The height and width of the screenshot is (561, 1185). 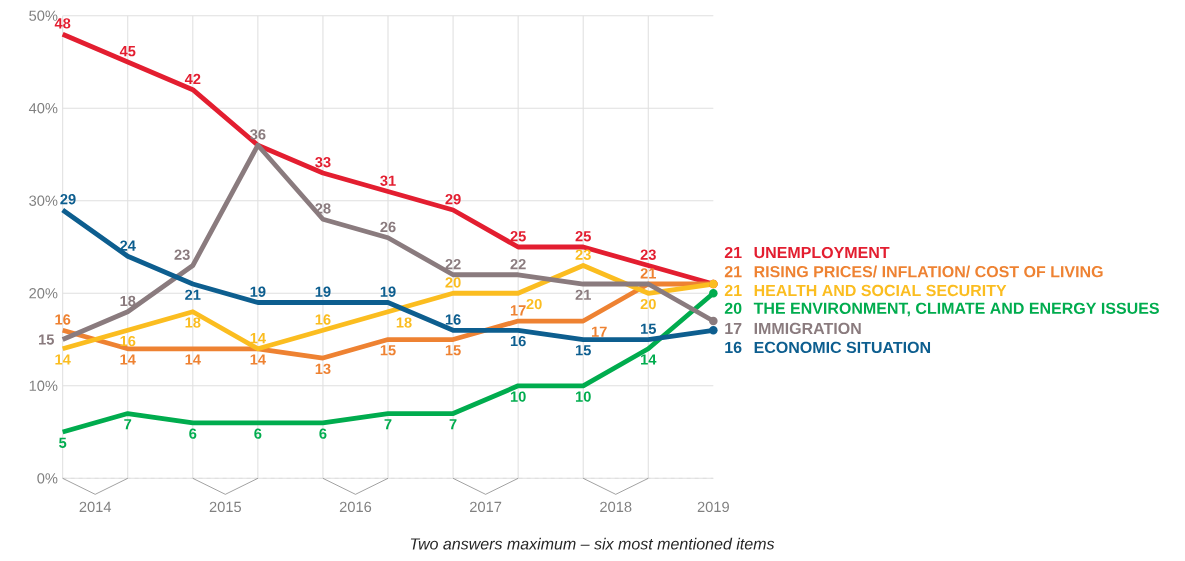 What do you see at coordinates (822, 252) in the screenshot?
I see `text: UNEMPLOYMENT` at bounding box center [822, 252].